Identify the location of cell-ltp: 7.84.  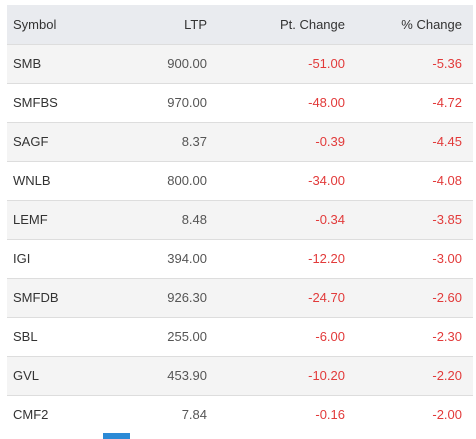
(194, 415).